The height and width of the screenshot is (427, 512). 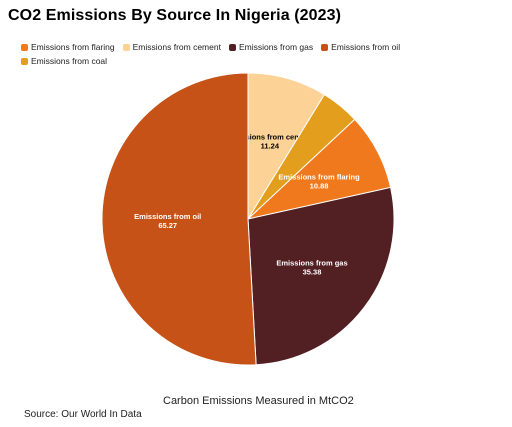 I want to click on chart-footnote: Carbon Emissions Measured in MtCO2, so click(x=258, y=401).